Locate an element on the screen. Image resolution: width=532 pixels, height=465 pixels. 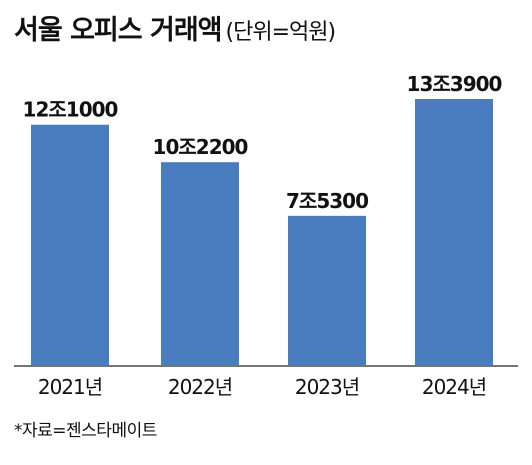
x-tick-label-1: 2022년 is located at coordinates (200, 387).